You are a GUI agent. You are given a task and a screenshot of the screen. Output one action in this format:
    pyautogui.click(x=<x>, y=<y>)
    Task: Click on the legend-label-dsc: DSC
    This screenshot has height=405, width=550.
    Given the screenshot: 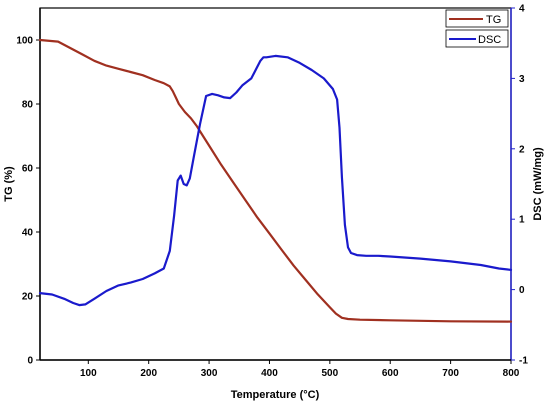 What is the action you would take?
    pyautogui.click(x=489, y=40)
    